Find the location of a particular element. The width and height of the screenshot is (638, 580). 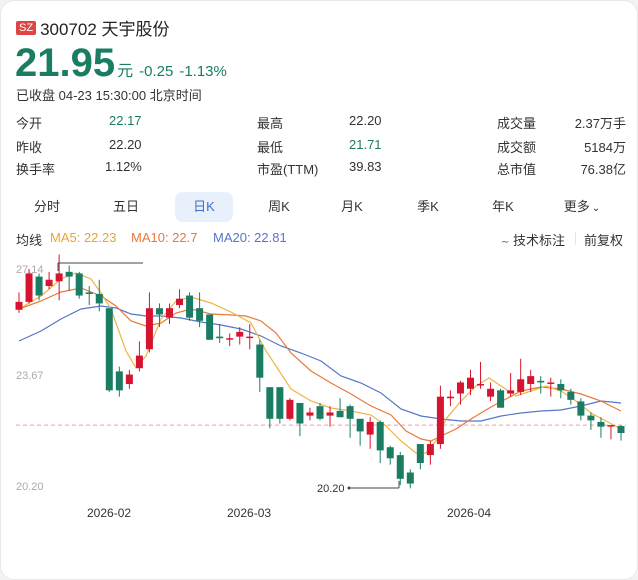

x-axis-label: 2026-02 is located at coordinates (109, 513).